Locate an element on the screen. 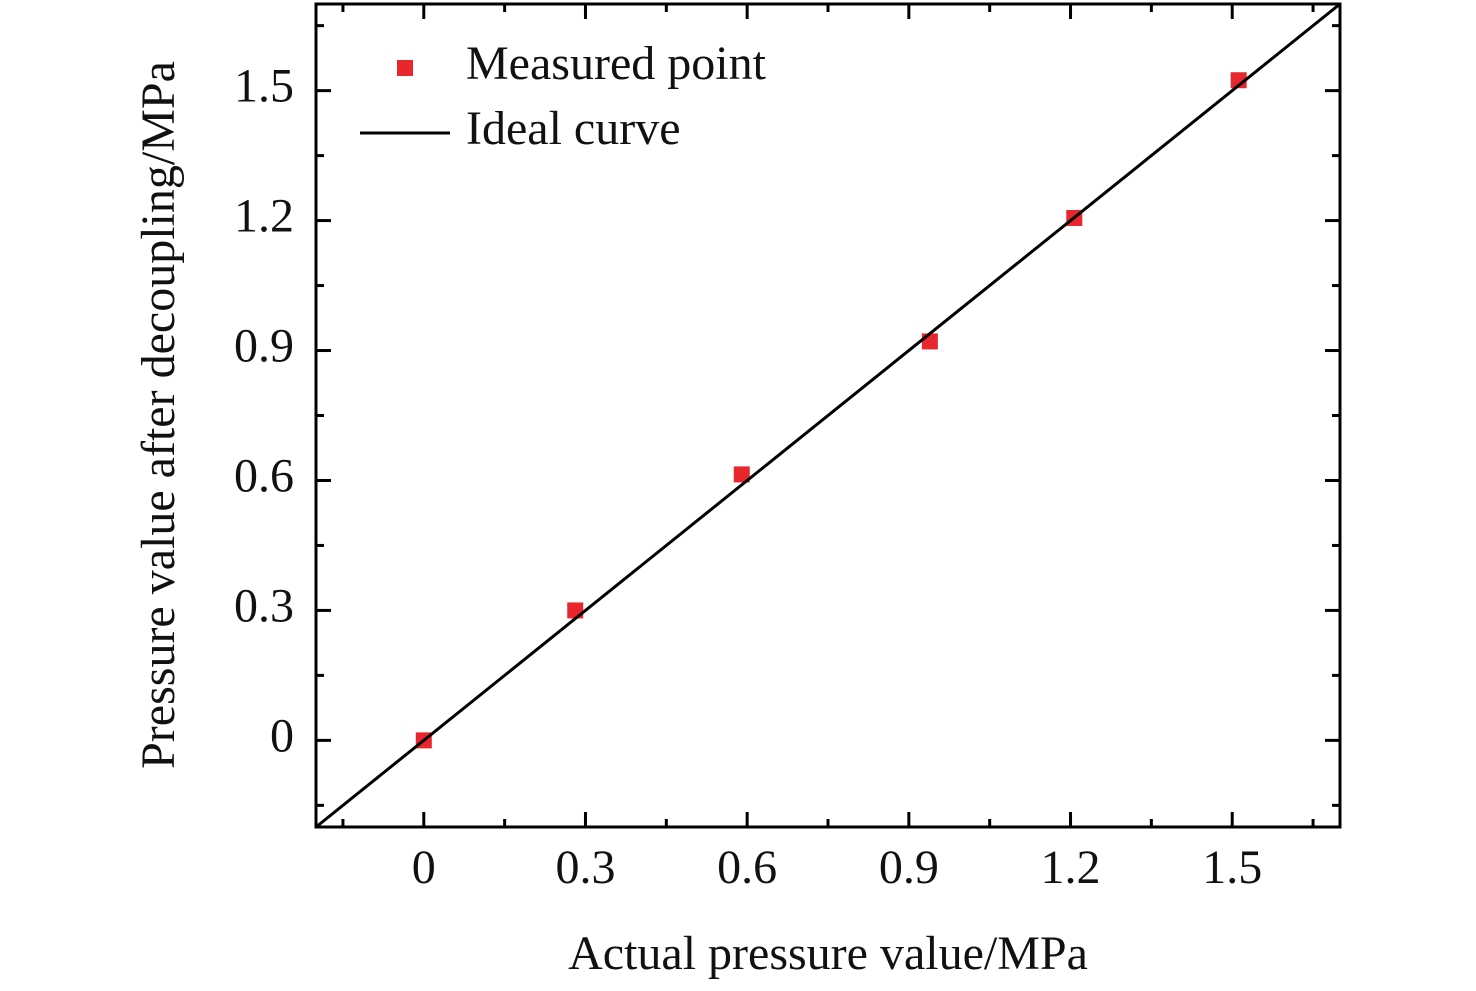  legend-label: Ideal curve is located at coordinates (573, 128).